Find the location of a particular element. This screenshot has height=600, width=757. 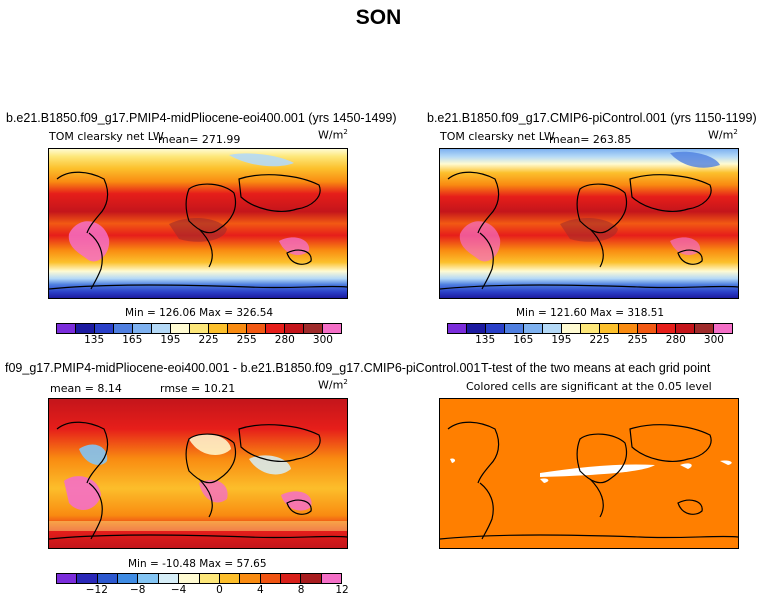

panel-diff-minmax: Min = -10.48 Max = 57.65 is located at coordinates (197, 564).